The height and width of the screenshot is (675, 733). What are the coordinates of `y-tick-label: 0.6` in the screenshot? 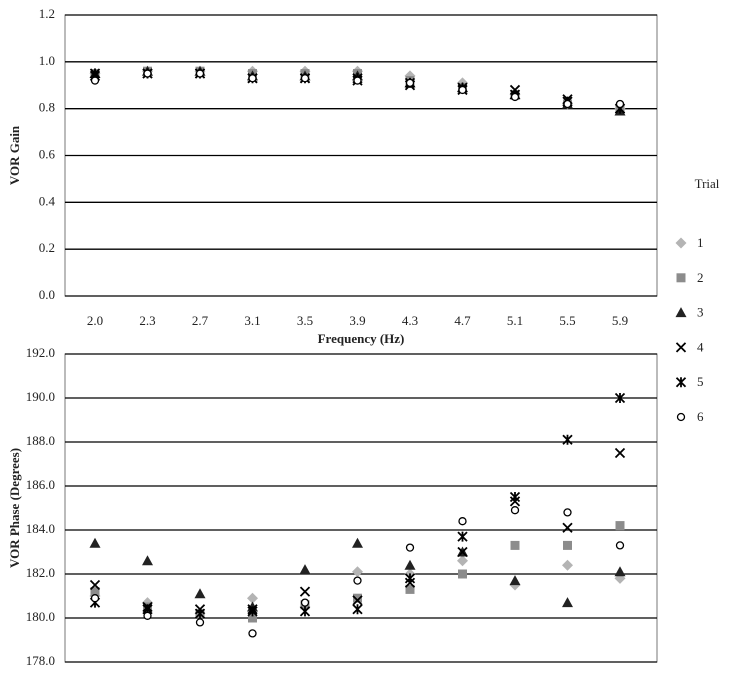 It's located at (47, 153).